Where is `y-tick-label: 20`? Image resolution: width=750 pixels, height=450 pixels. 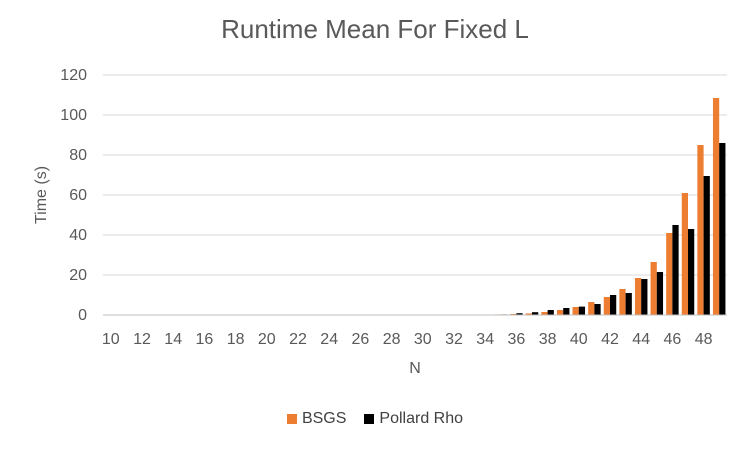 y-tick-label: 20 is located at coordinates (78, 275).